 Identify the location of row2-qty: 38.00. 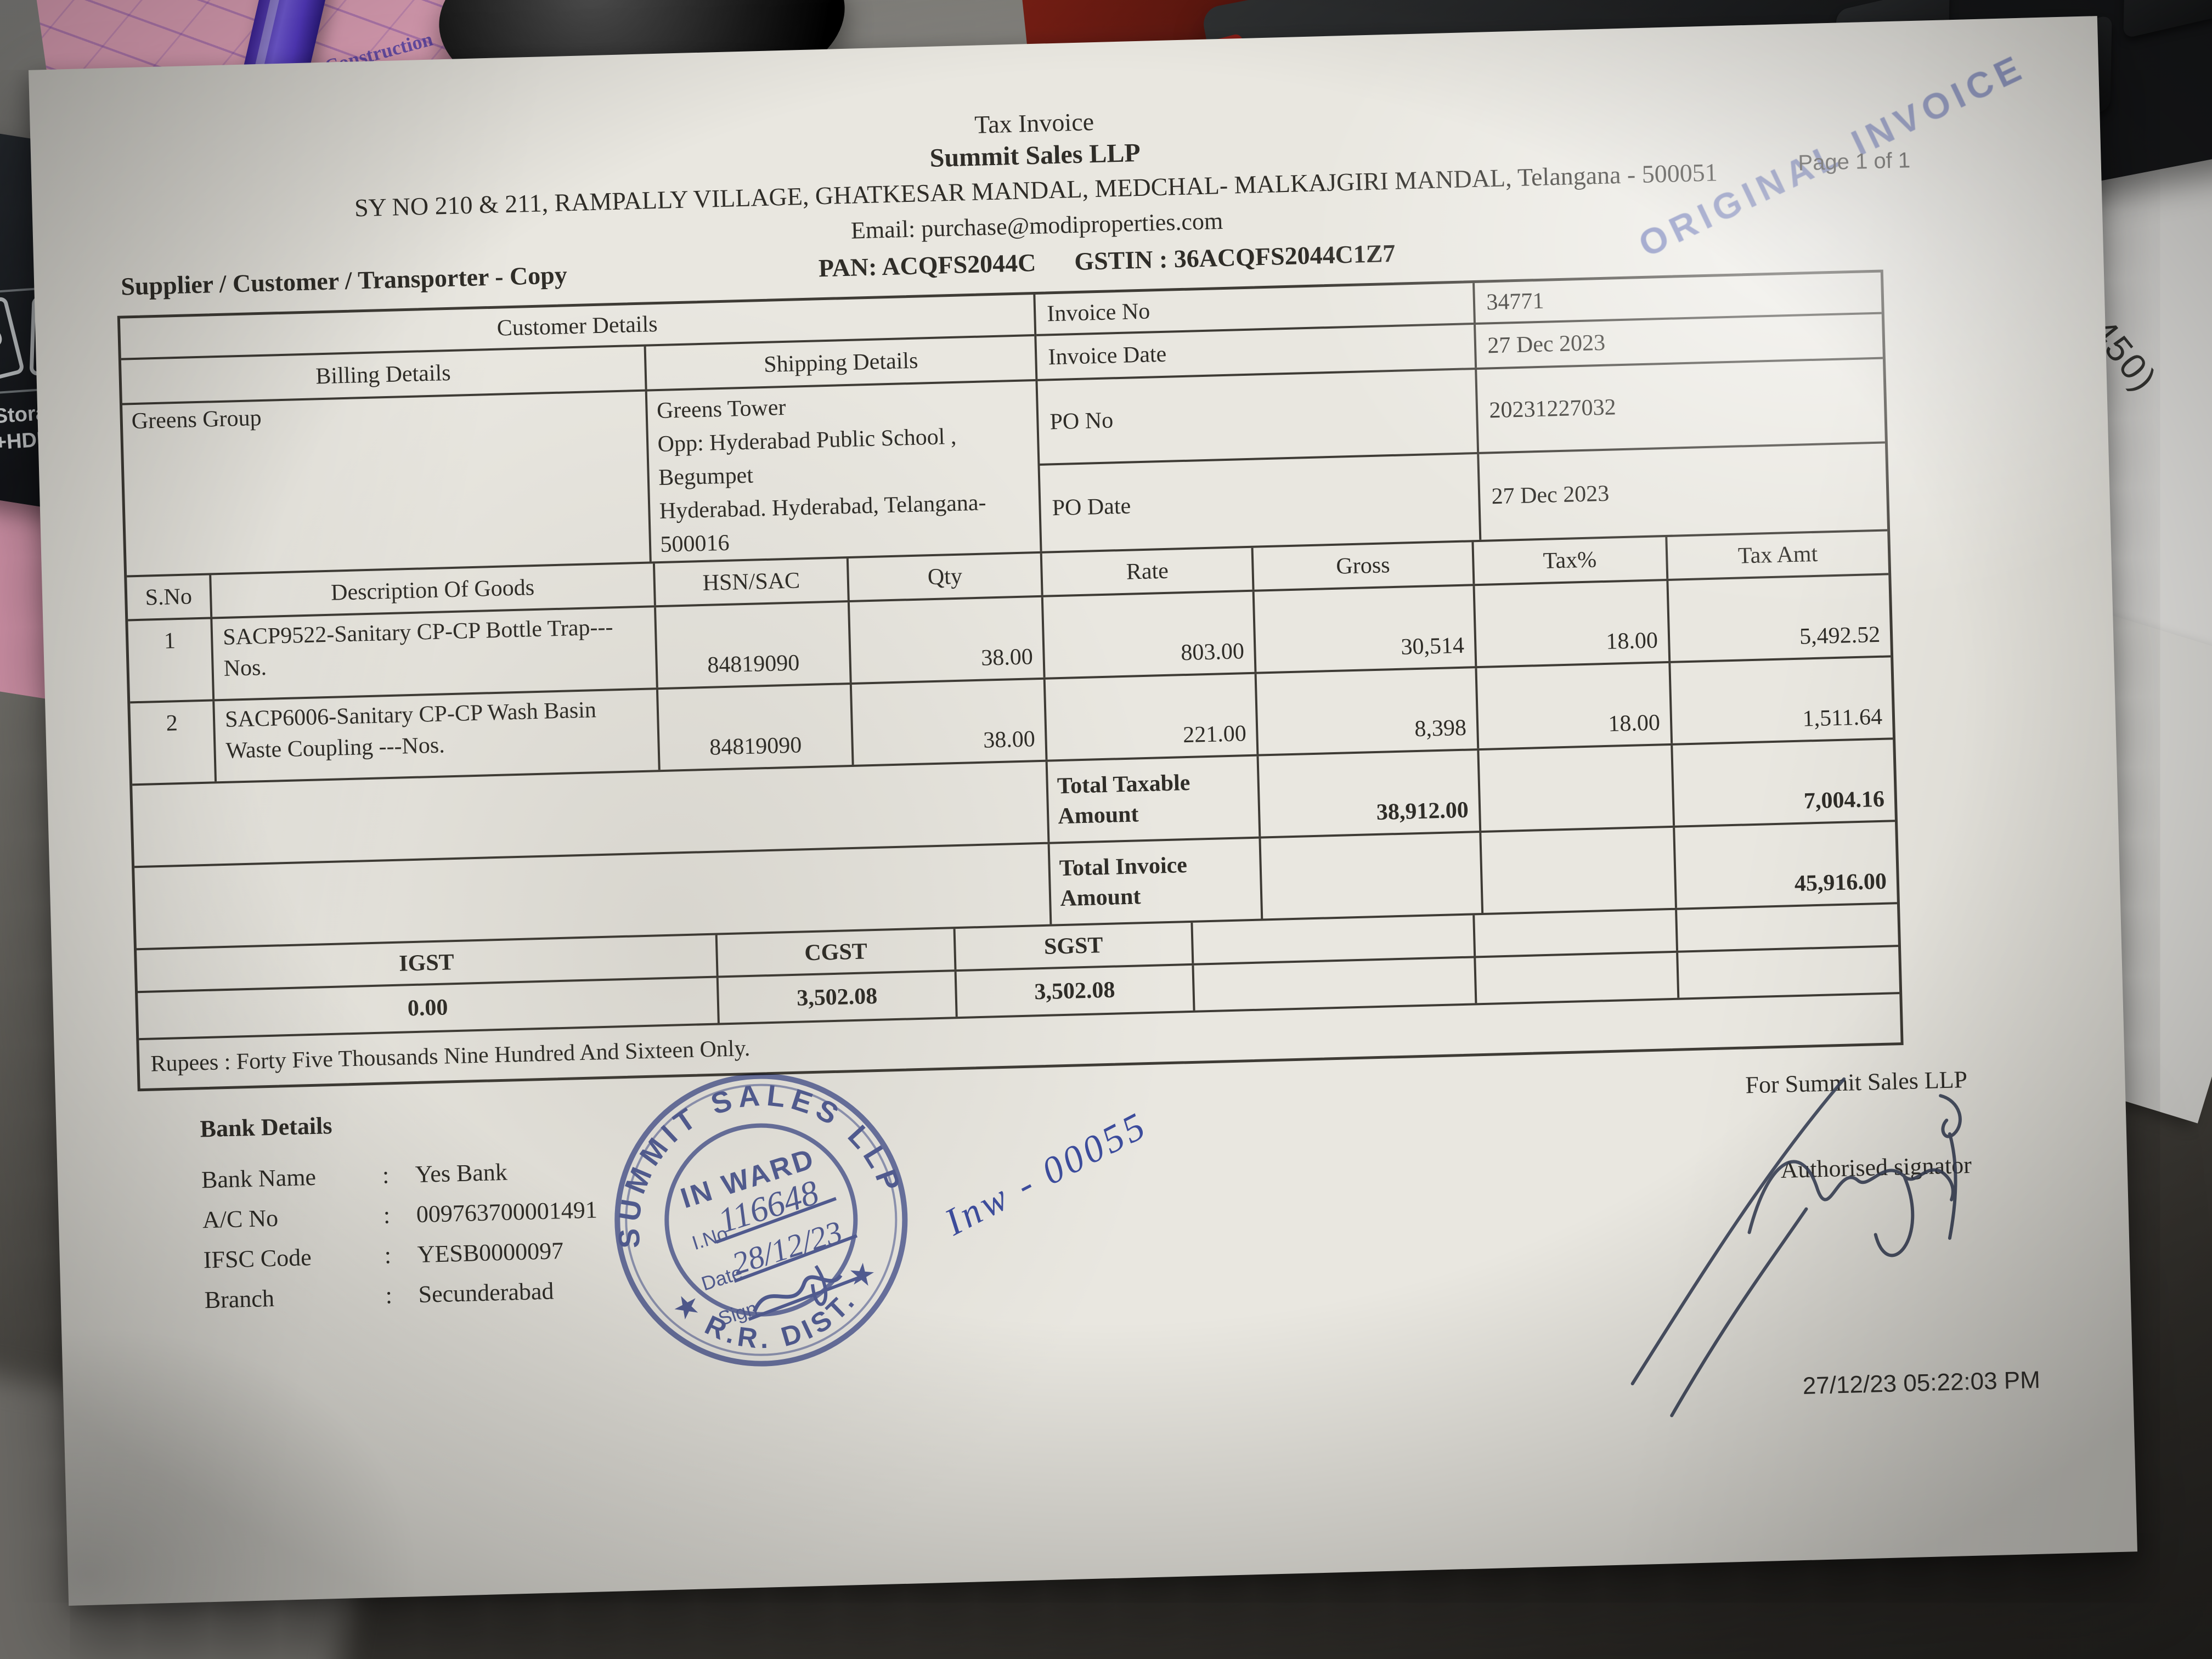
(950, 722).